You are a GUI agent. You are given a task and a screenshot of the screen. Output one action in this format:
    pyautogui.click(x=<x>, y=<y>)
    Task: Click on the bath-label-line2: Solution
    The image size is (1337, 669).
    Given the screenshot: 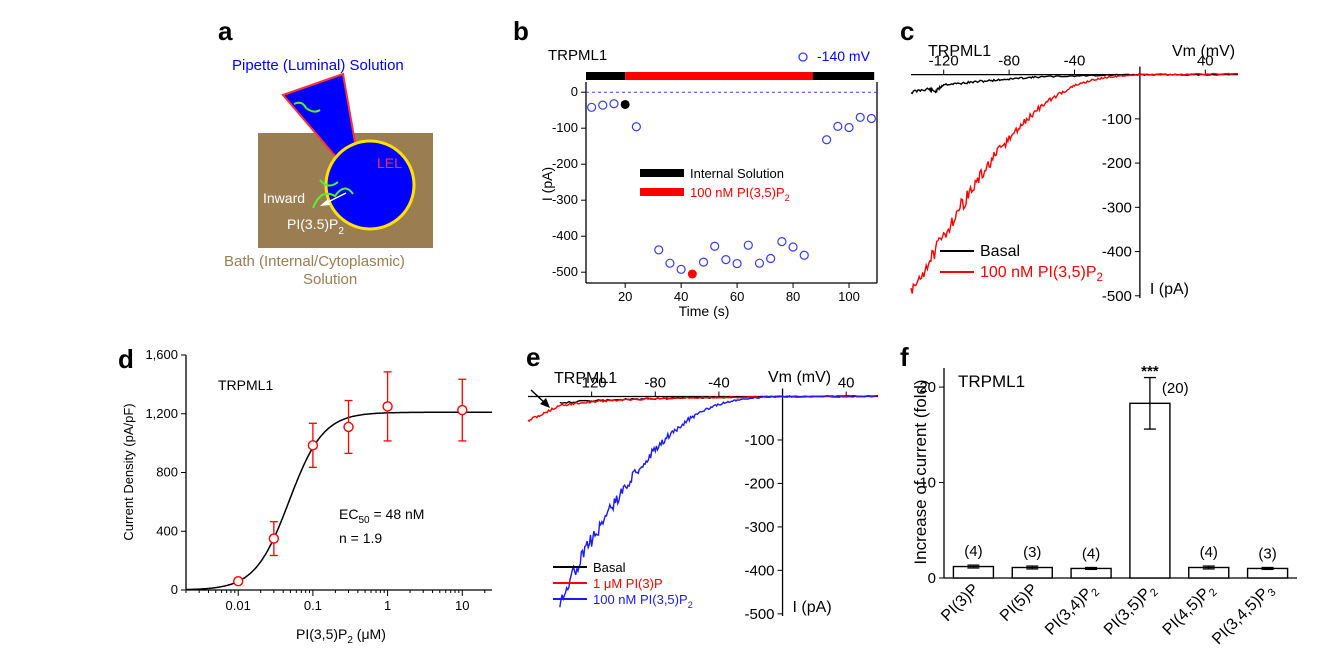 What is the action you would take?
    pyautogui.click(x=330, y=279)
    